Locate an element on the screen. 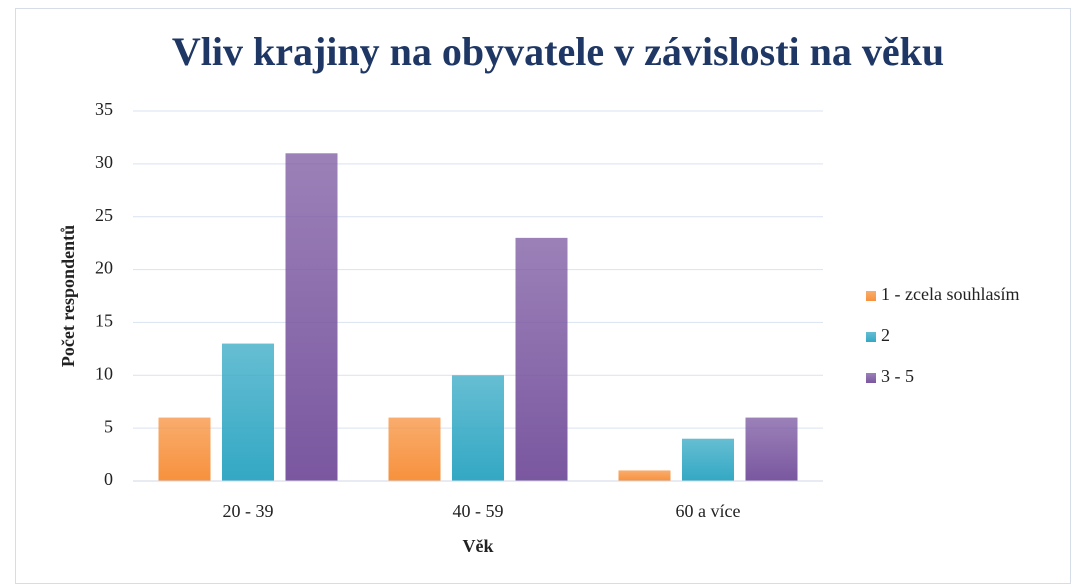 The width and height of the screenshot is (1084, 585). legend-label: 1 - zcela souhlasím is located at coordinates (950, 294).